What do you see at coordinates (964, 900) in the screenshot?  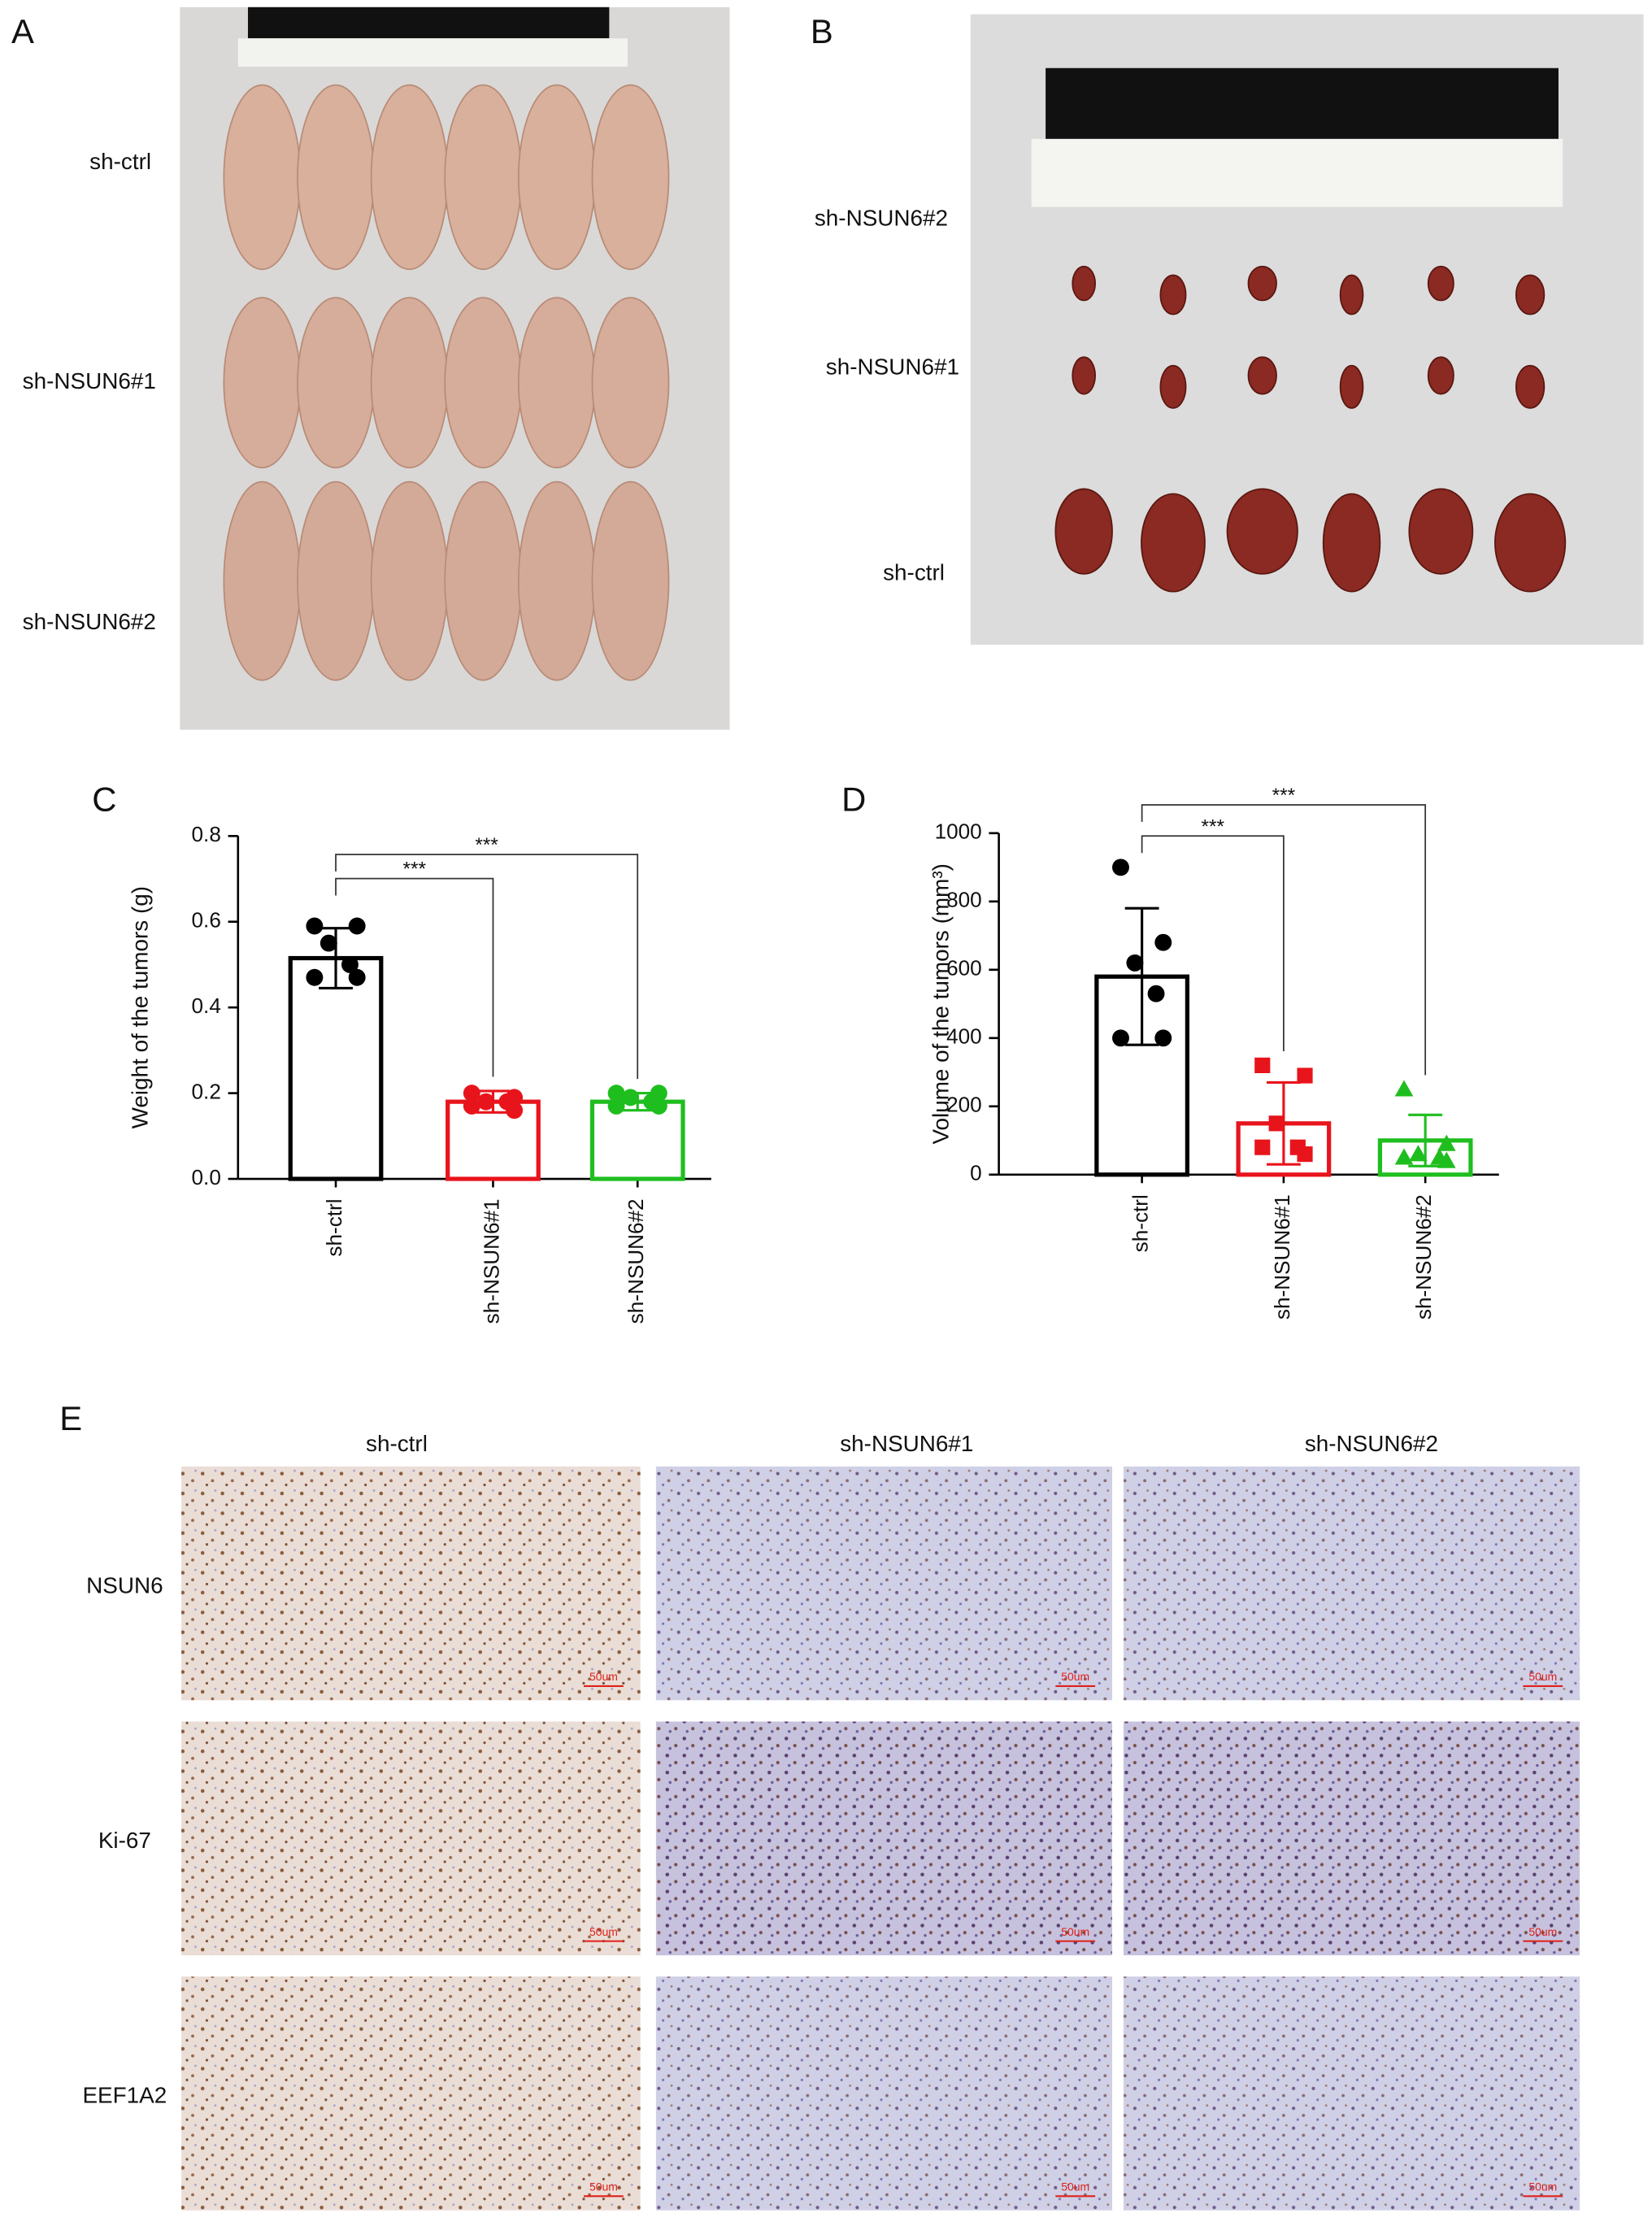 I see `y-tick-label: 800` at bounding box center [964, 900].